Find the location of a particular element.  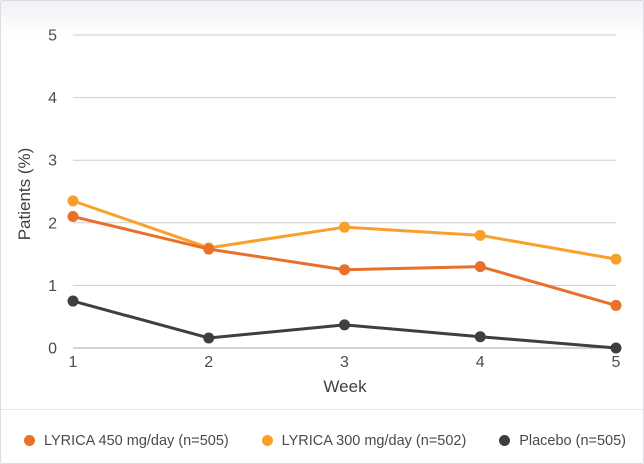

y-tick-label: 1 is located at coordinates (52, 286).